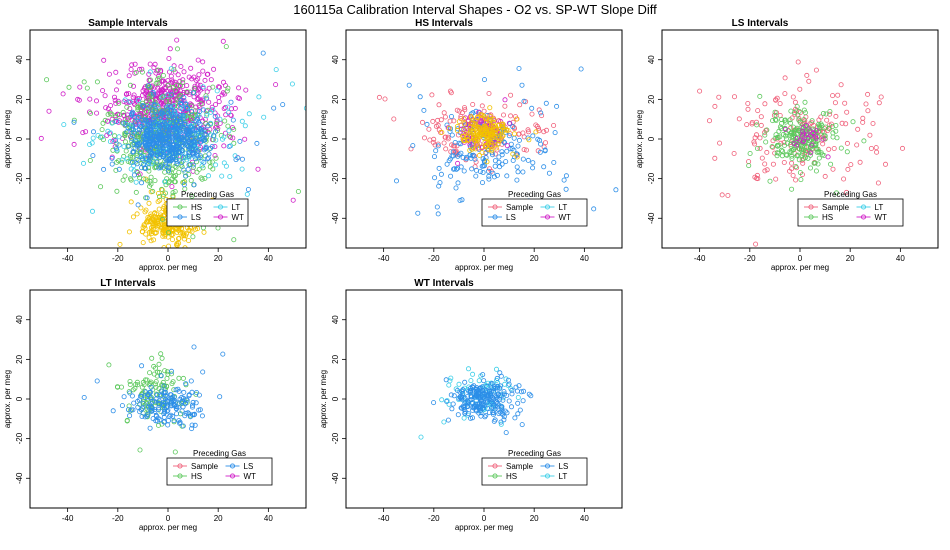 This screenshot has width=950, height=550. What do you see at coordinates (511, 476) in the screenshot?
I see `legend-label-hs: HS` at bounding box center [511, 476].